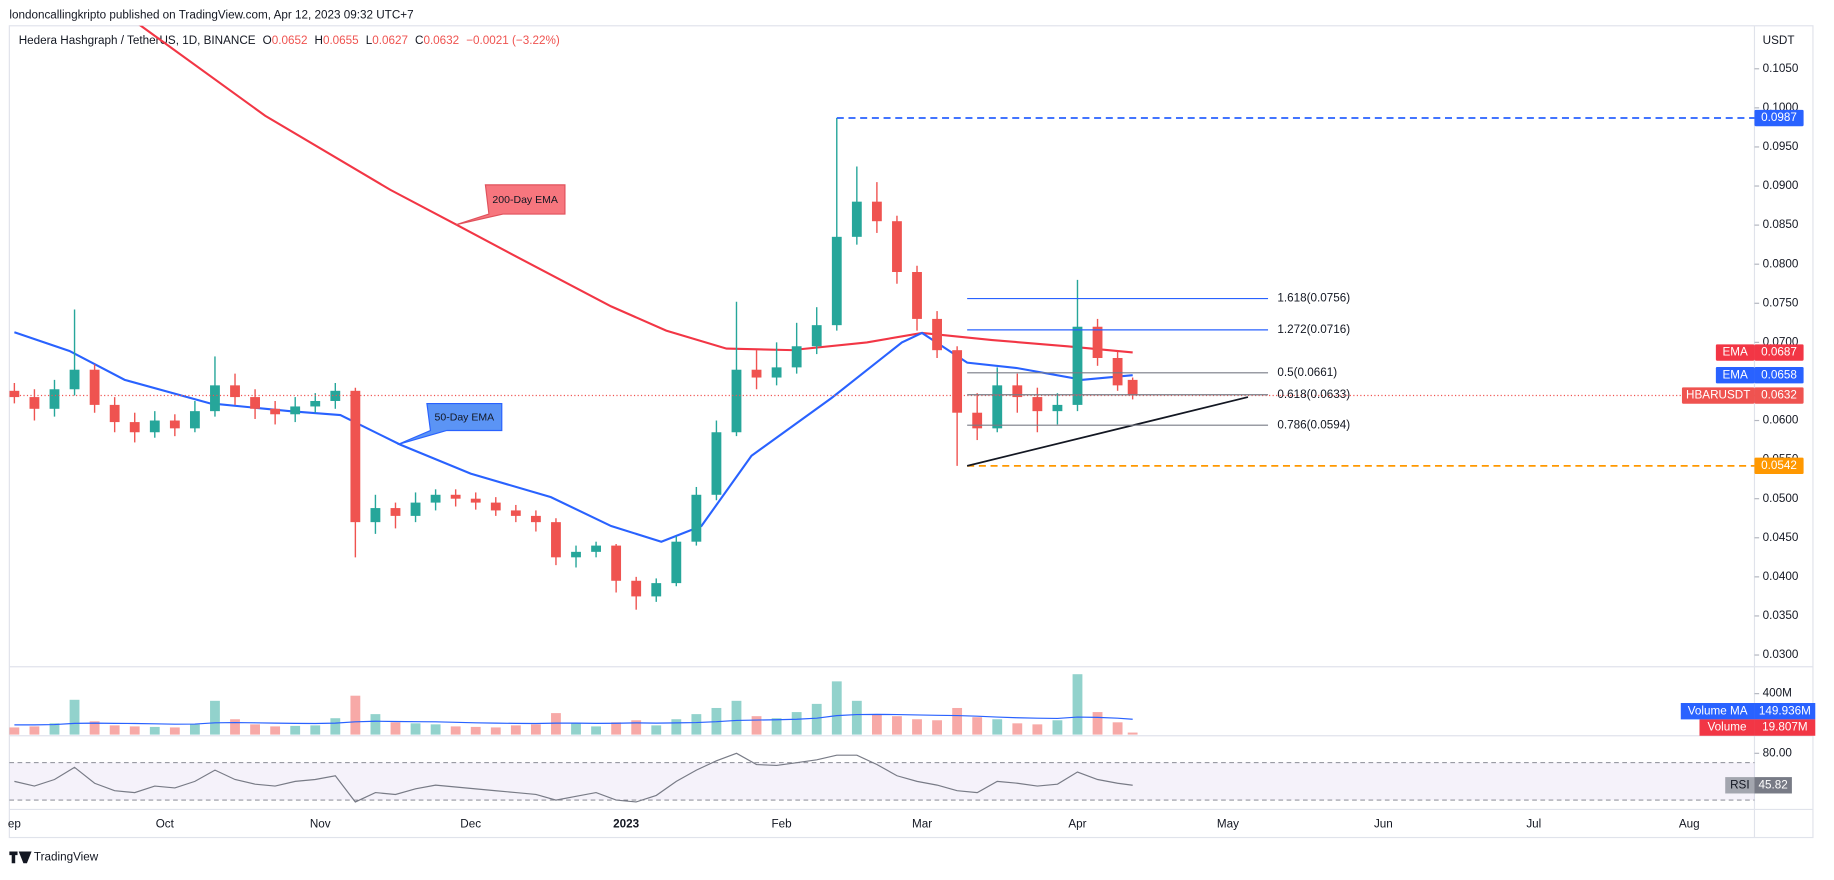 The width and height of the screenshot is (1834, 880). I want to click on volume-tick-label: 400M, so click(1777, 693).